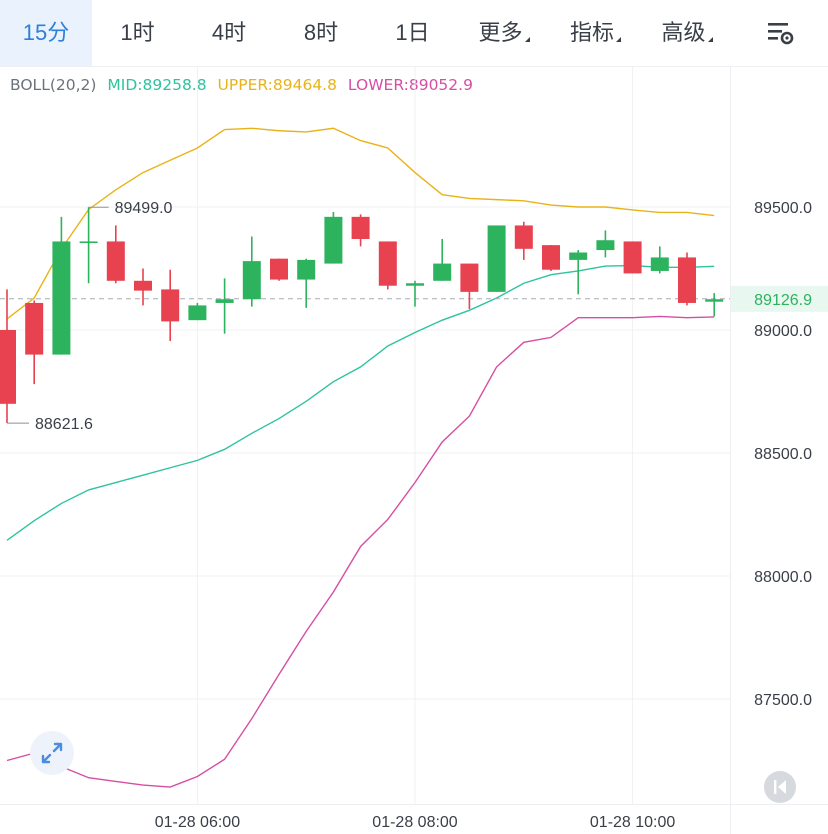  Describe the element at coordinates (783, 208) in the screenshot. I see `y-tick-label: 89500.0` at that location.